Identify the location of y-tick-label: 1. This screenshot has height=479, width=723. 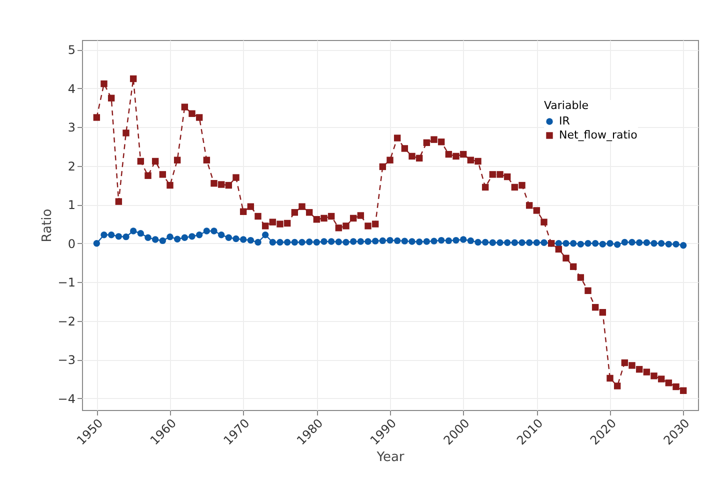
(72, 205).